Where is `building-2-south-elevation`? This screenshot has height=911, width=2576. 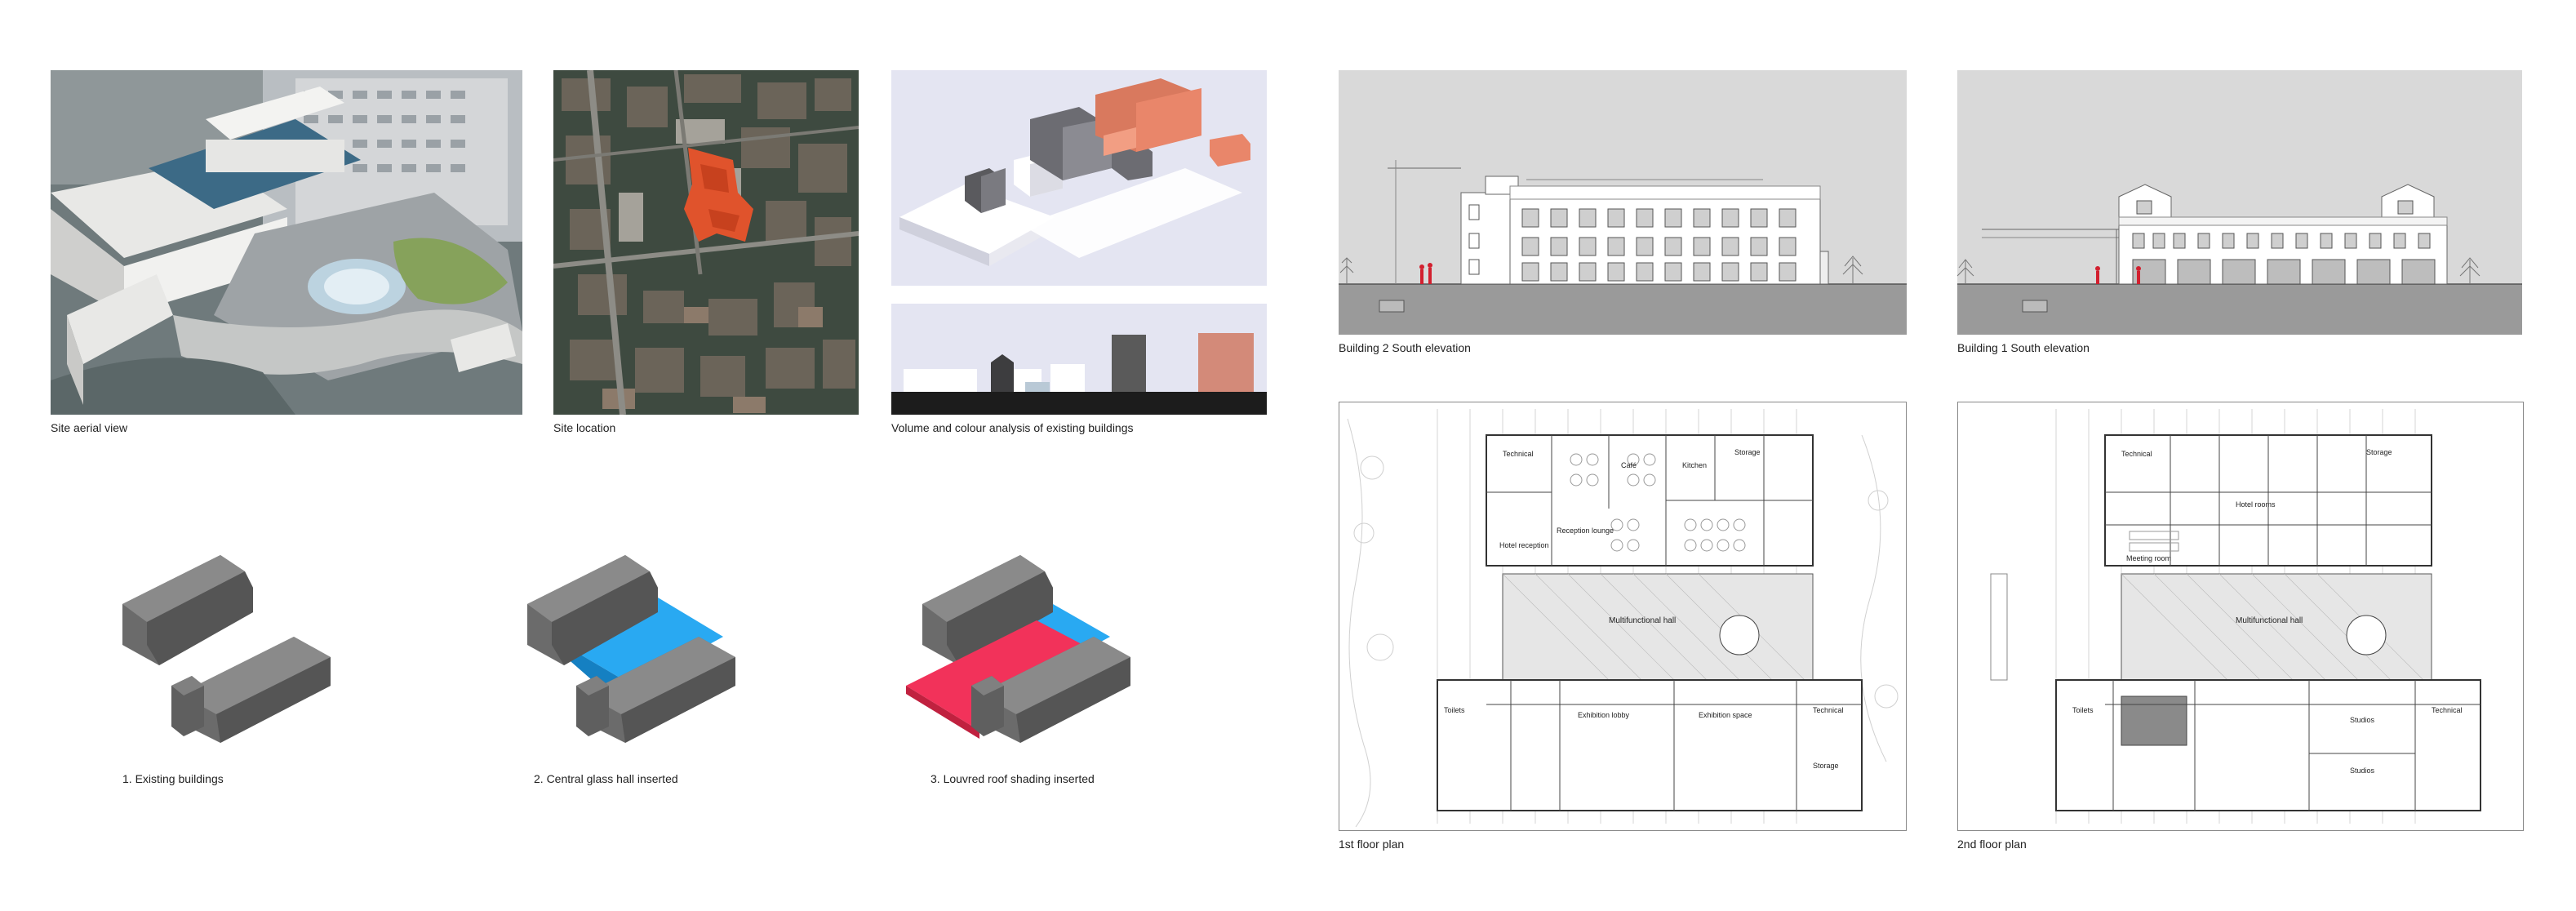 building-2-south-elevation is located at coordinates (1623, 202).